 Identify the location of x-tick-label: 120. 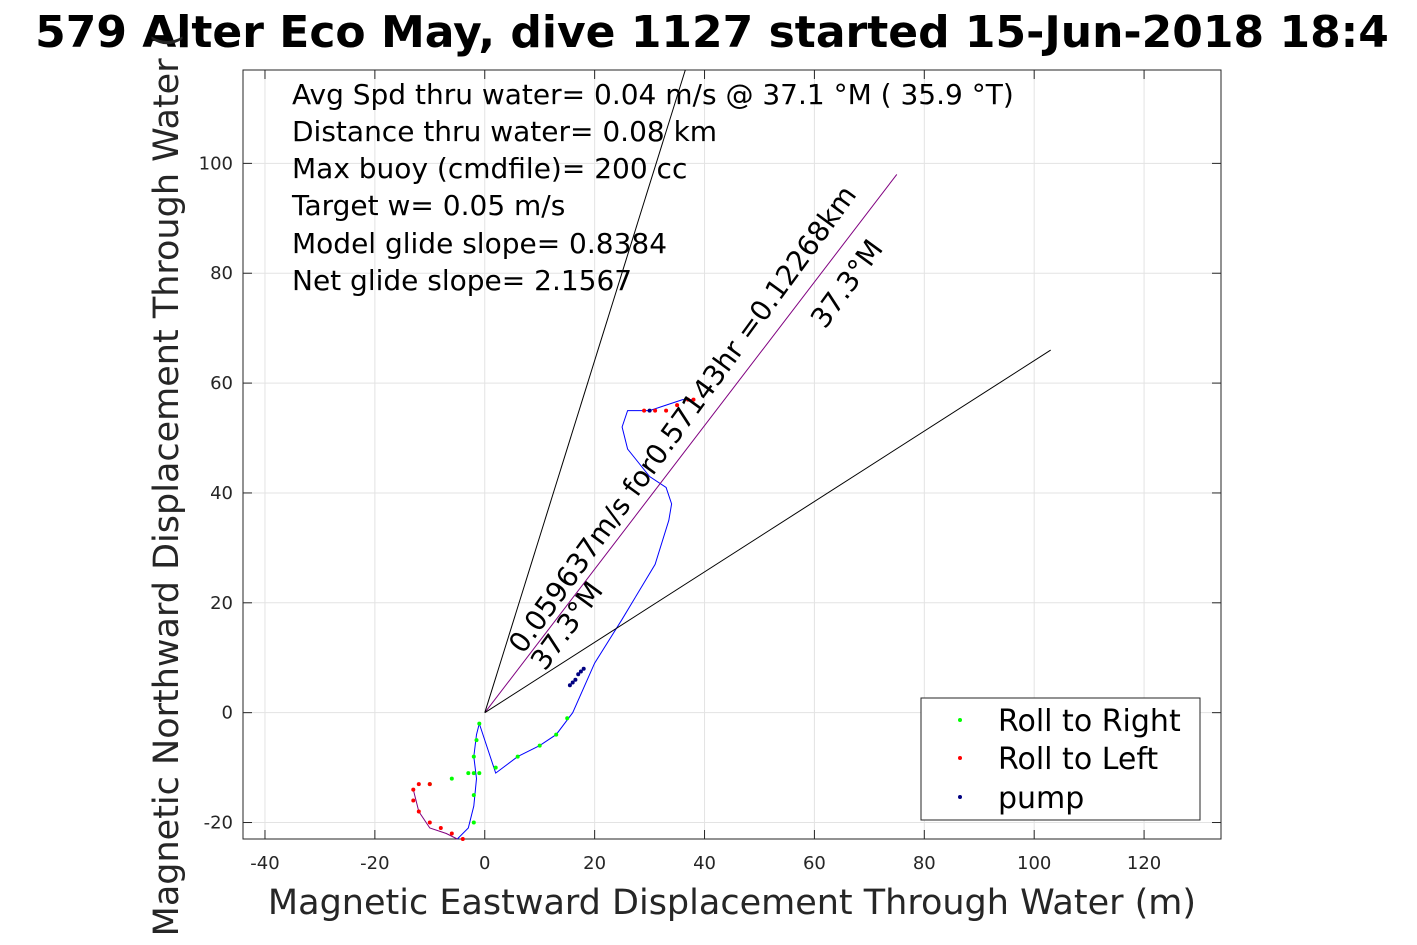
(1144, 863).